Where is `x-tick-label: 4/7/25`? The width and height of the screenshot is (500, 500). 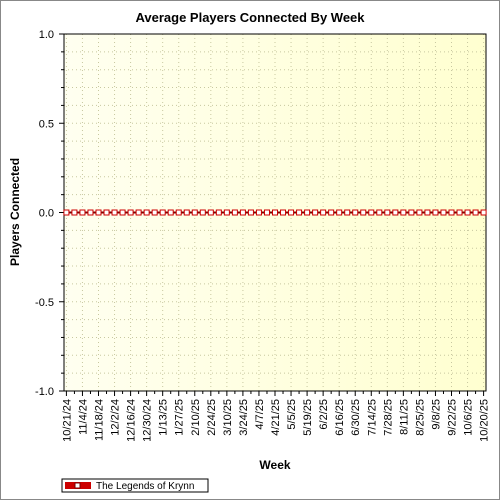 x-tick-label: 4/7/25 is located at coordinates (260, 414).